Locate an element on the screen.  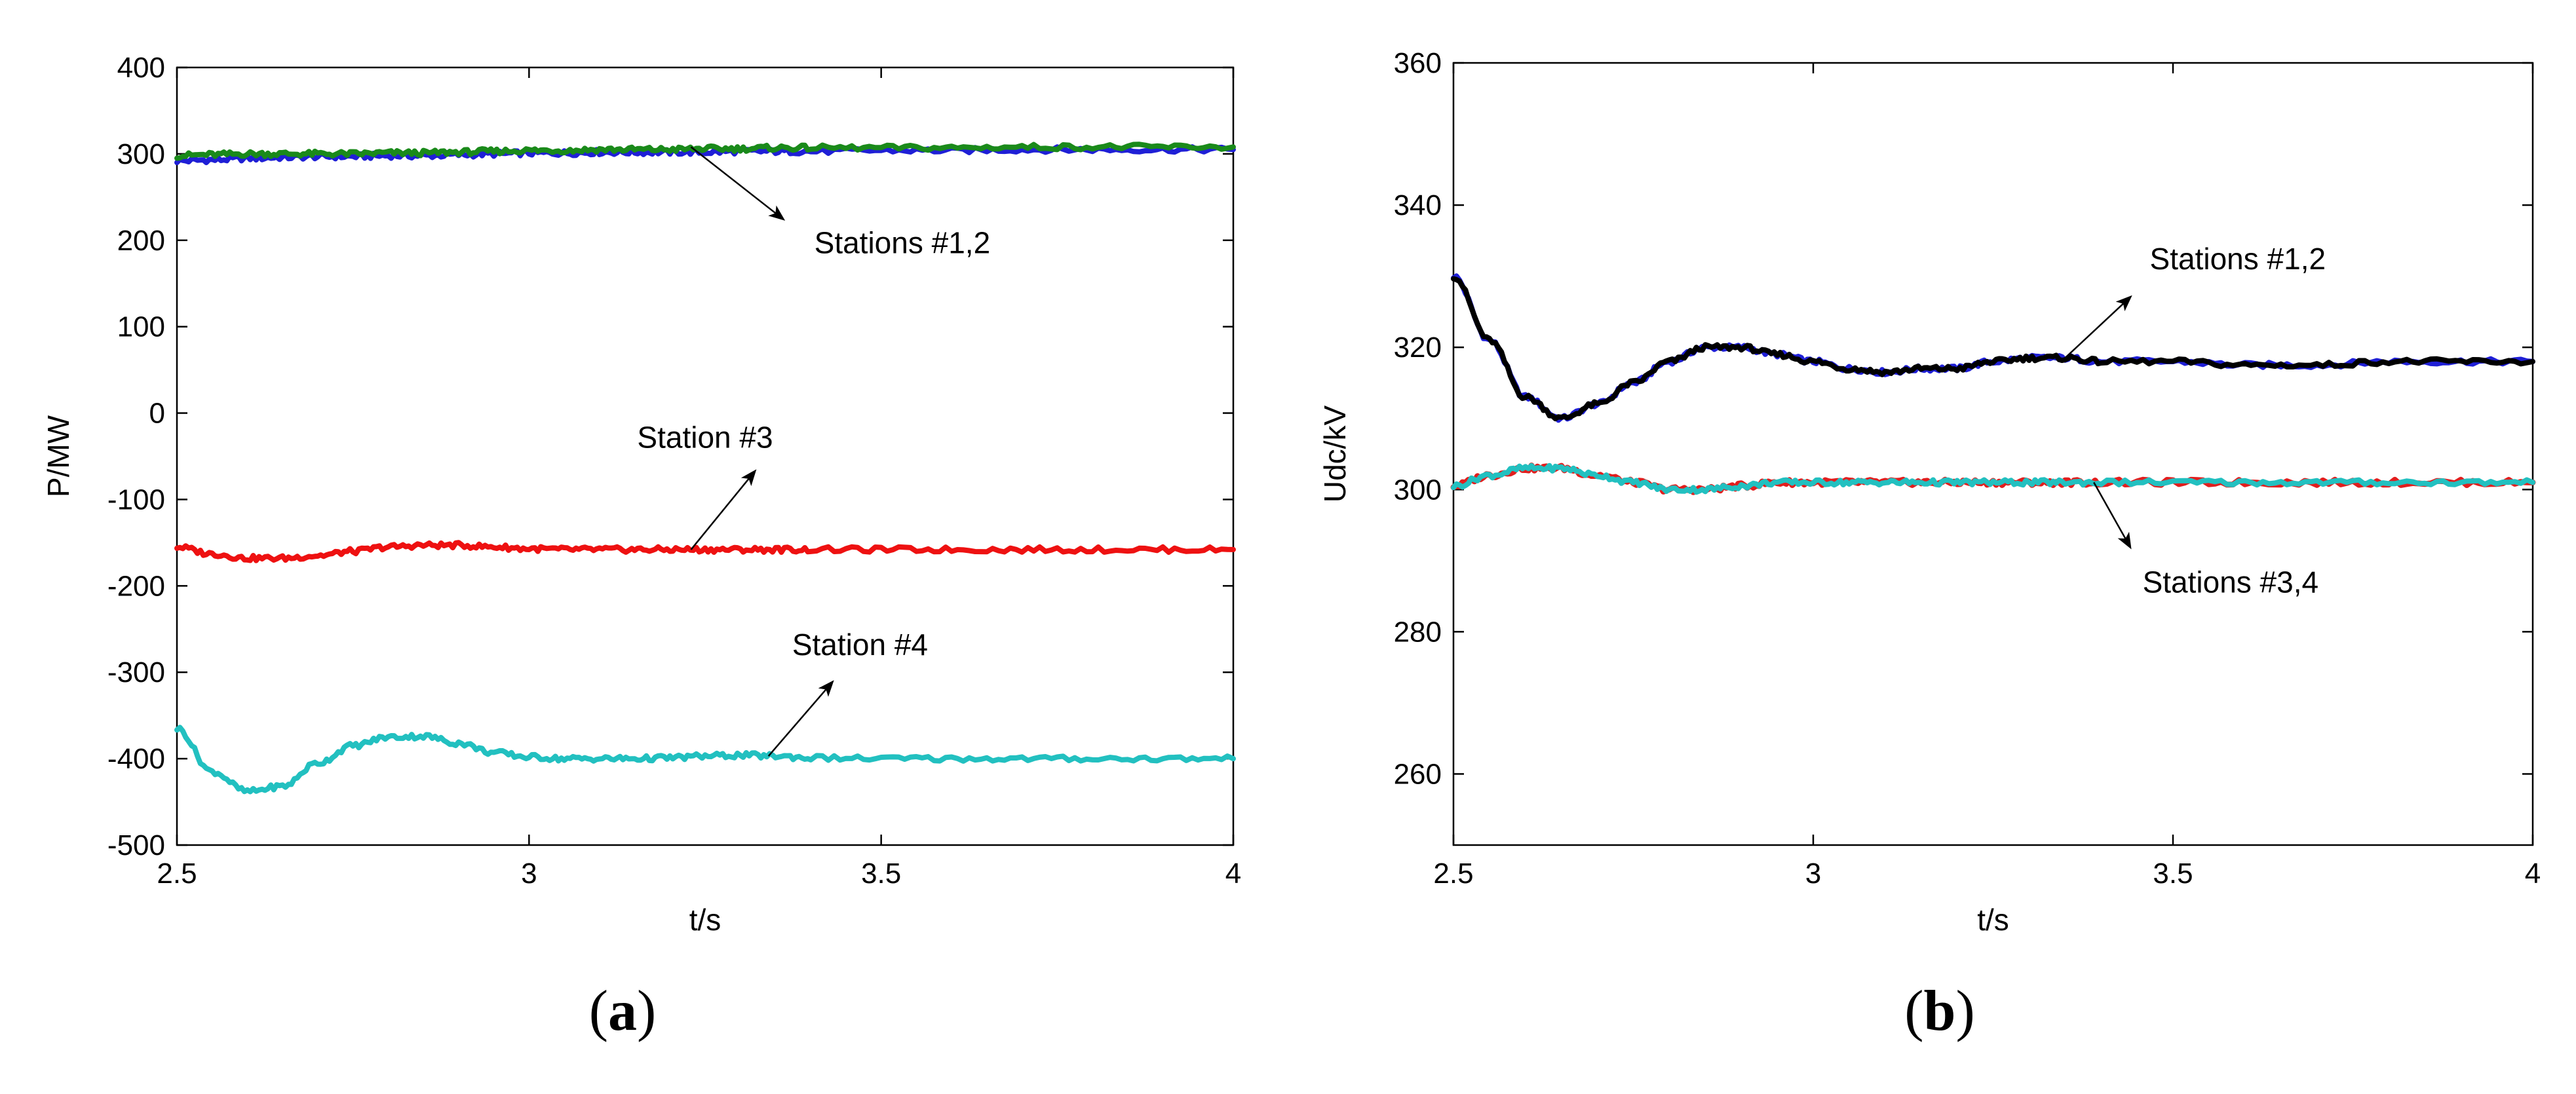
y-tick-label: 200 is located at coordinates (141, 241).